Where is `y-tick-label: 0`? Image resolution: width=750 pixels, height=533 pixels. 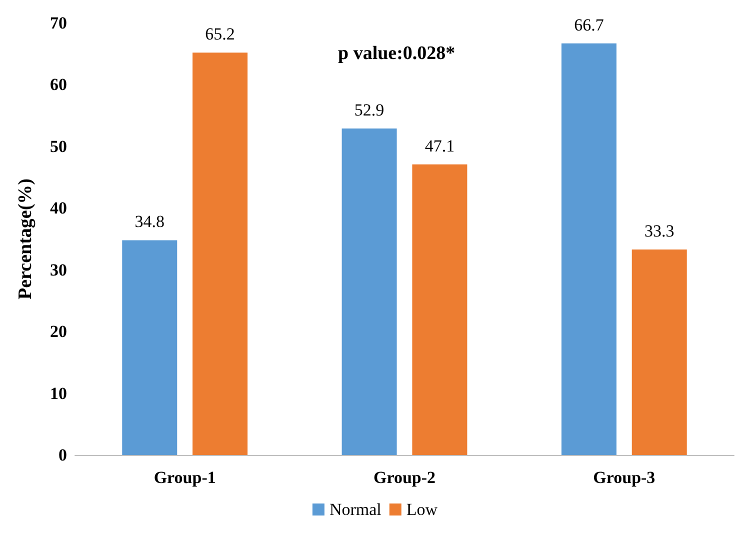
y-tick-label: 0 is located at coordinates (62, 455).